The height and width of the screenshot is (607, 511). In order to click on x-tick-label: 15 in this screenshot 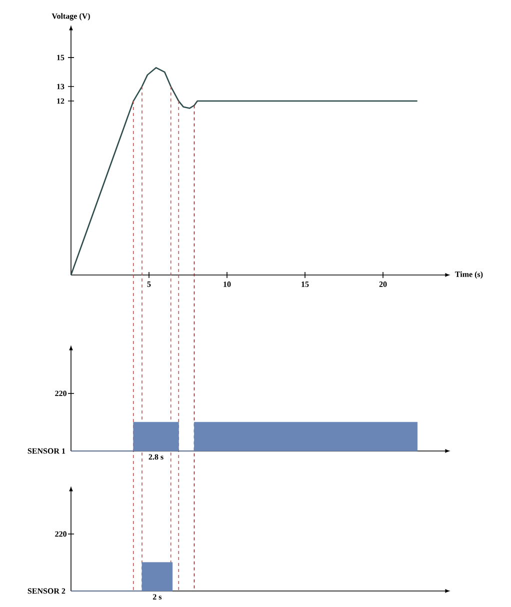, I will do `click(305, 284)`.